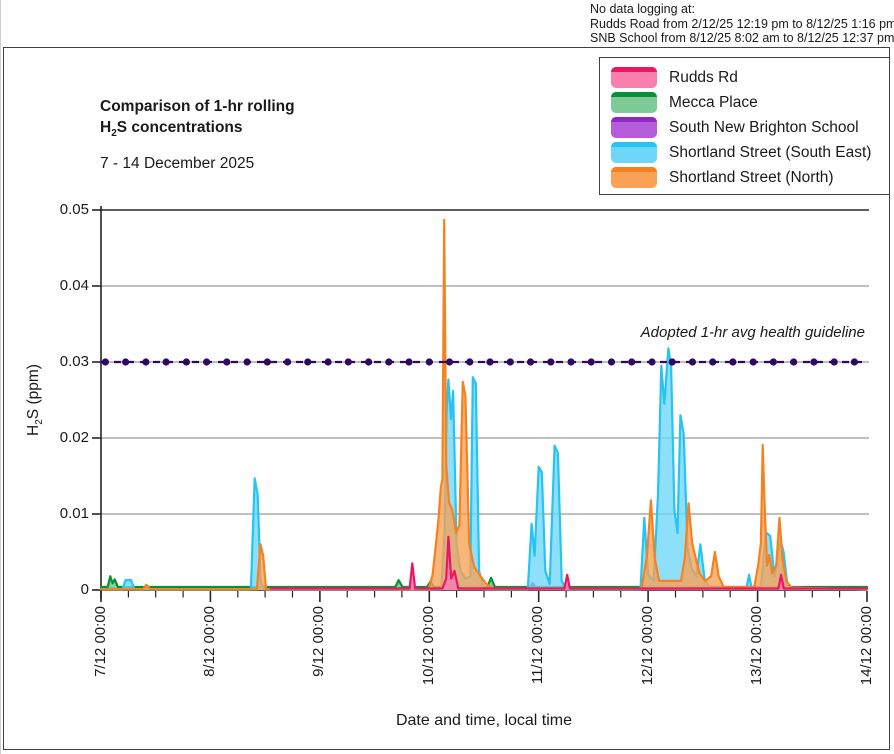 Image resolution: width=894 pixels, height=754 pixels. What do you see at coordinates (197, 106) in the screenshot?
I see `chart-title-line1: Comparison of 1-hr rolling` at bounding box center [197, 106].